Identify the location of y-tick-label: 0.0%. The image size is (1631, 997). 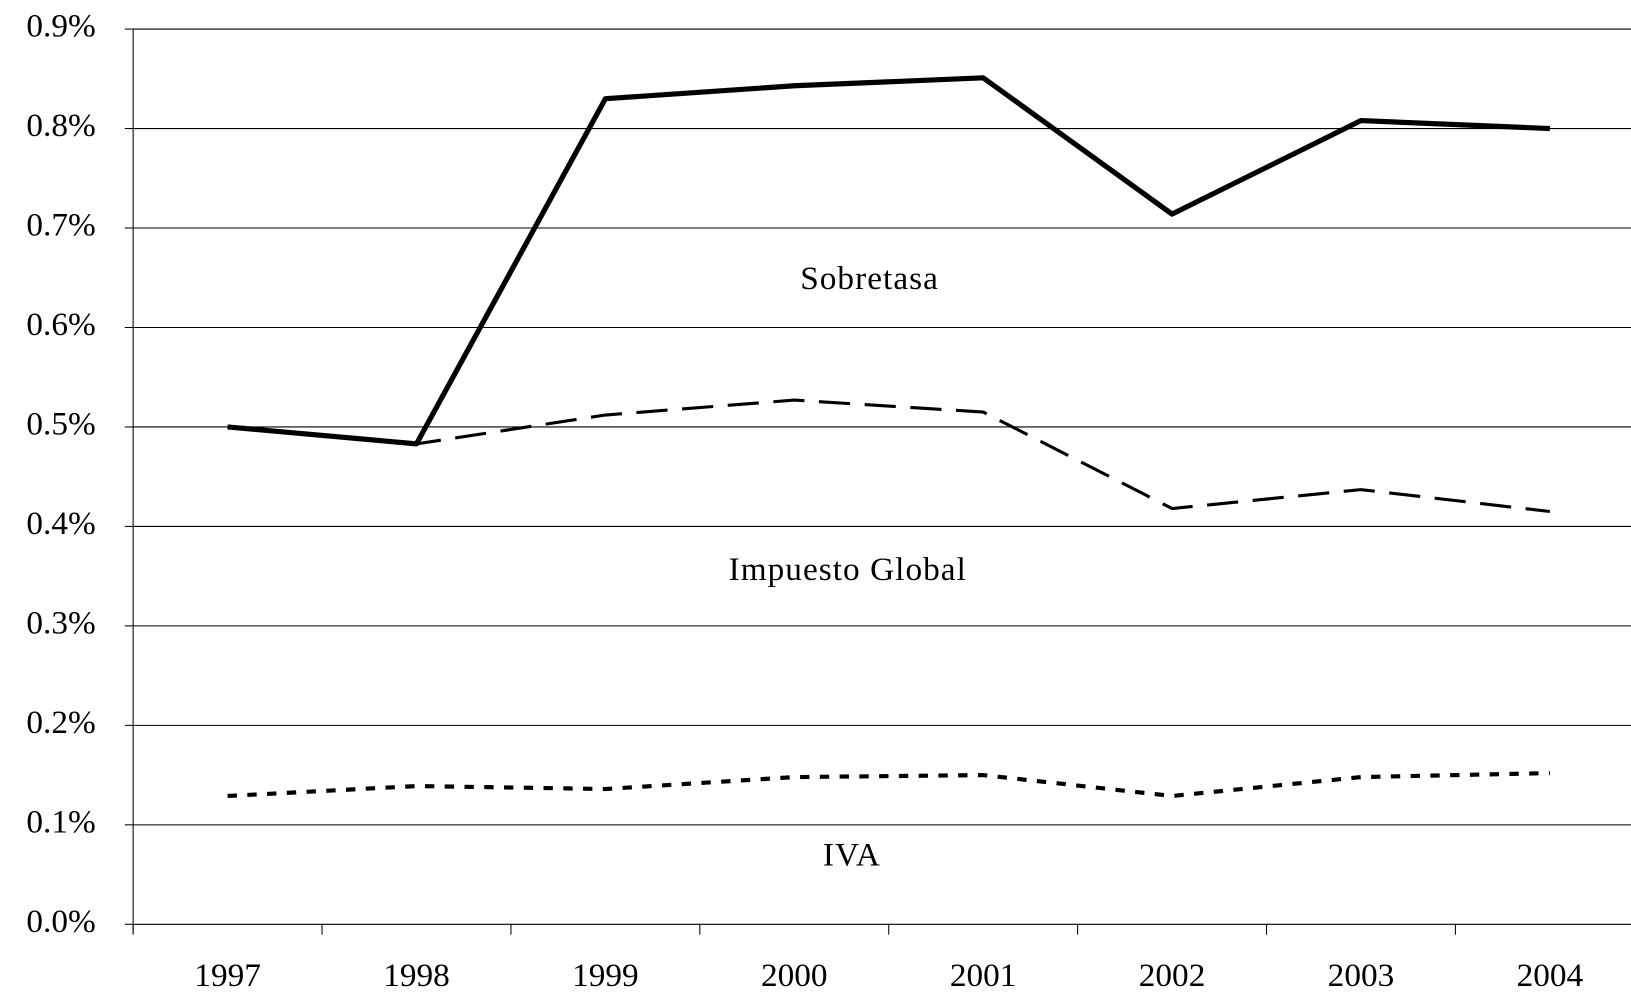
(60, 921).